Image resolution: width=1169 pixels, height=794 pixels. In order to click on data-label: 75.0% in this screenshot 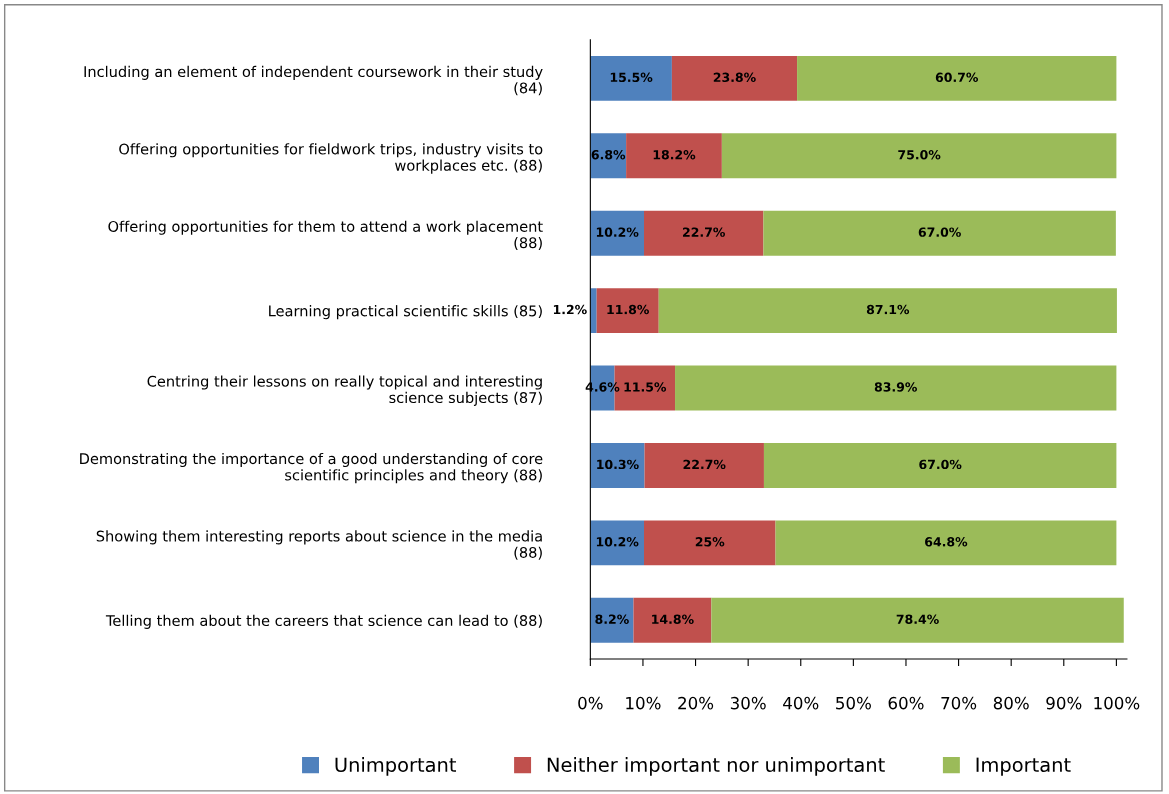, I will do `click(919, 154)`.